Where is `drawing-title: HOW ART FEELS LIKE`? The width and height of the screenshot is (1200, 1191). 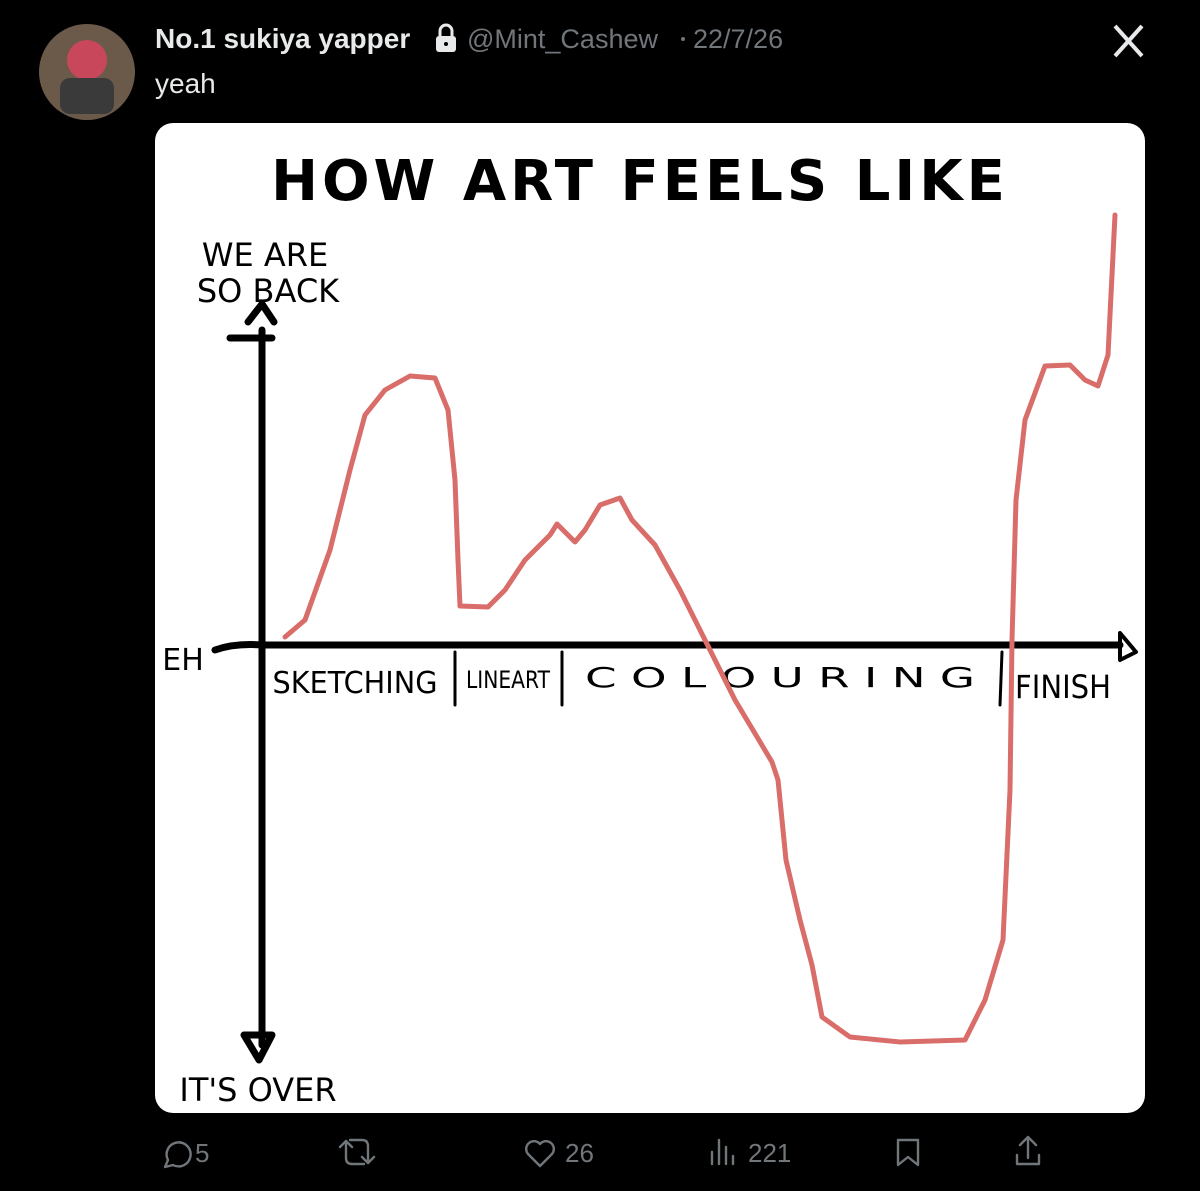 drawing-title: HOW ART FEELS LIKE is located at coordinates (640, 181).